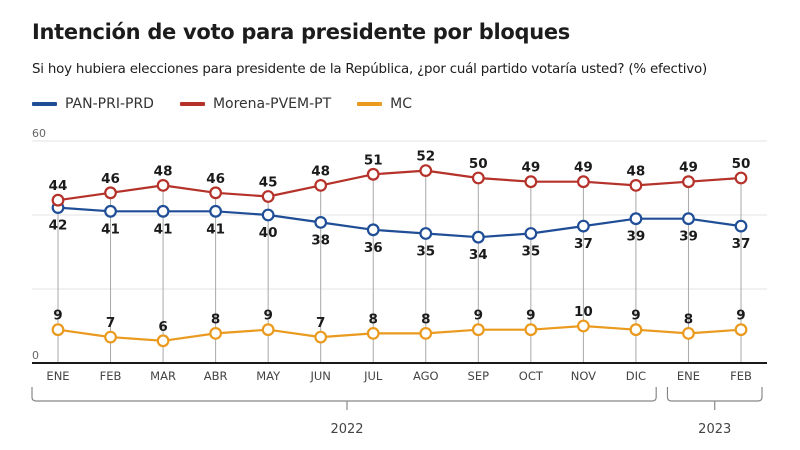  Describe the element at coordinates (110, 179) in the screenshot. I see `data-label-morena-pvem-pt: 46` at that location.